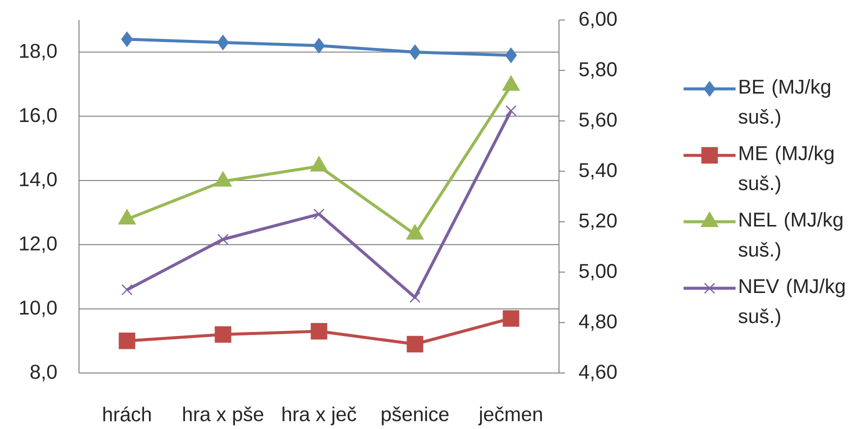 The height and width of the screenshot is (429, 855). Describe the element at coordinates (415, 416) in the screenshot. I see `x-tick-label: pšenice` at that location.